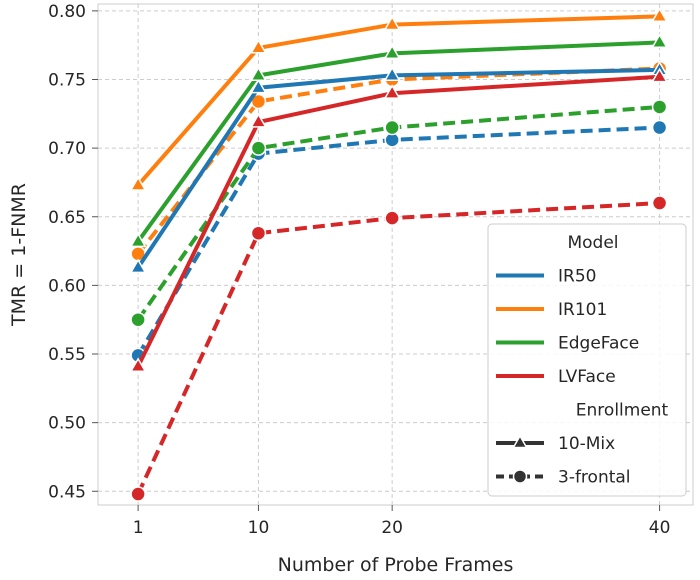 The image size is (700, 580). What do you see at coordinates (520, 441) in the screenshot?
I see `legend-marker-triangle` at bounding box center [520, 441].